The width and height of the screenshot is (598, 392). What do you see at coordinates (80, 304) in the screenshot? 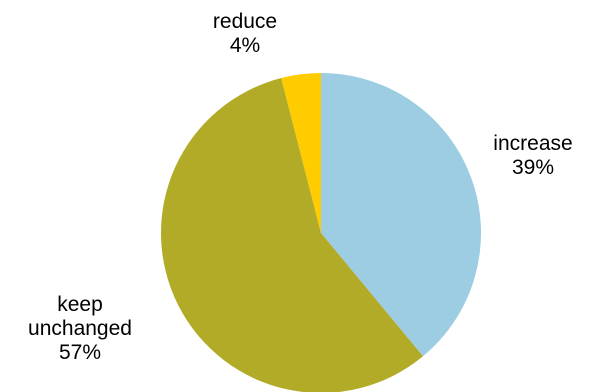
I see `slice-name-keep-line1: keep` at bounding box center [80, 304].